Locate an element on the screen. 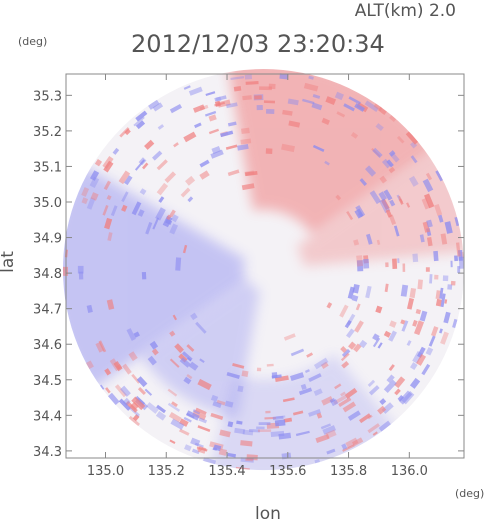 This screenshot has width=491, height=521. x-tick-label: 135.2 is located at coordinates (166, 471).